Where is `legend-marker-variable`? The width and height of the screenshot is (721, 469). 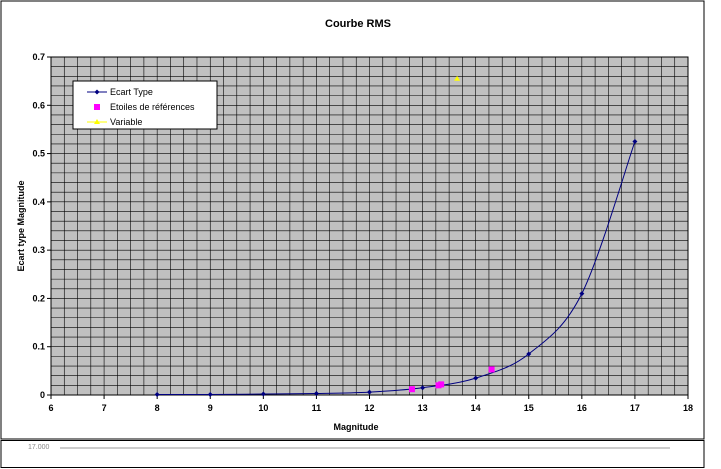
legend-marker-variable is located at coordinates (97, 121).